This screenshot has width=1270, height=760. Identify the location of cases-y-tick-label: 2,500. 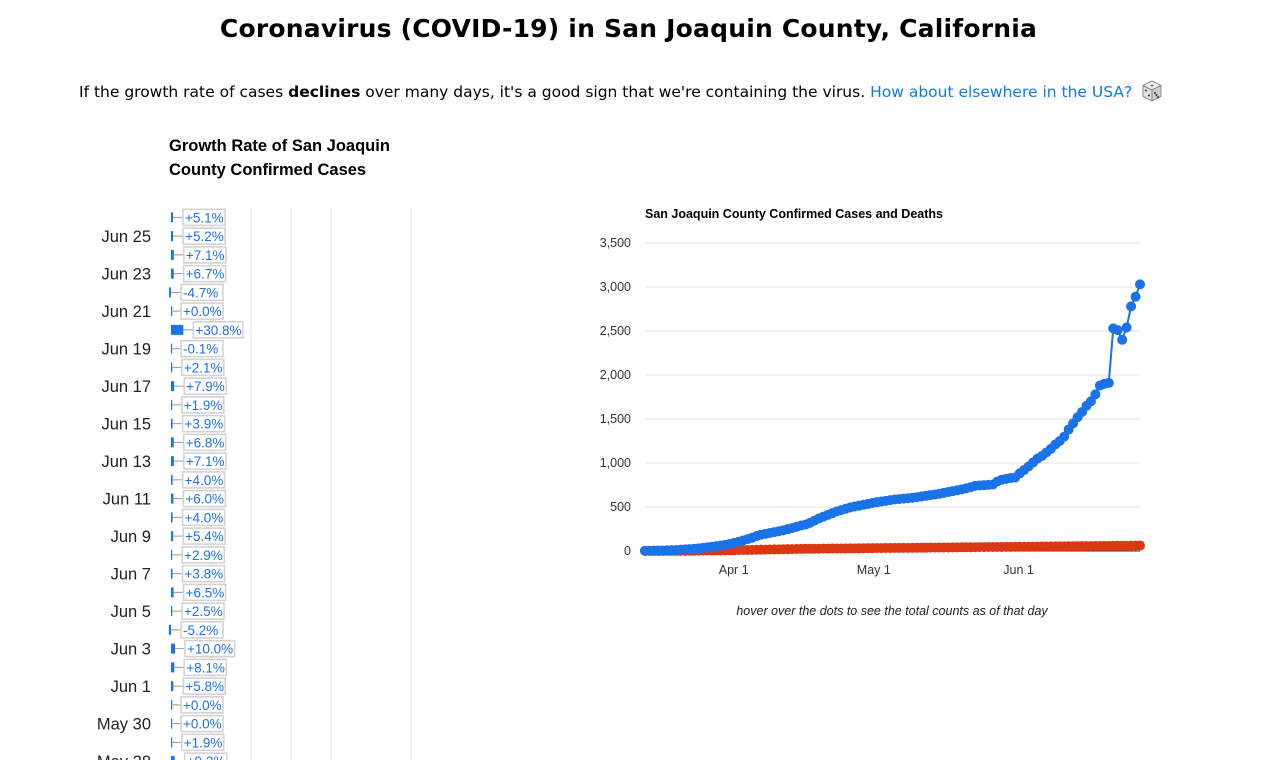
(615, 331).